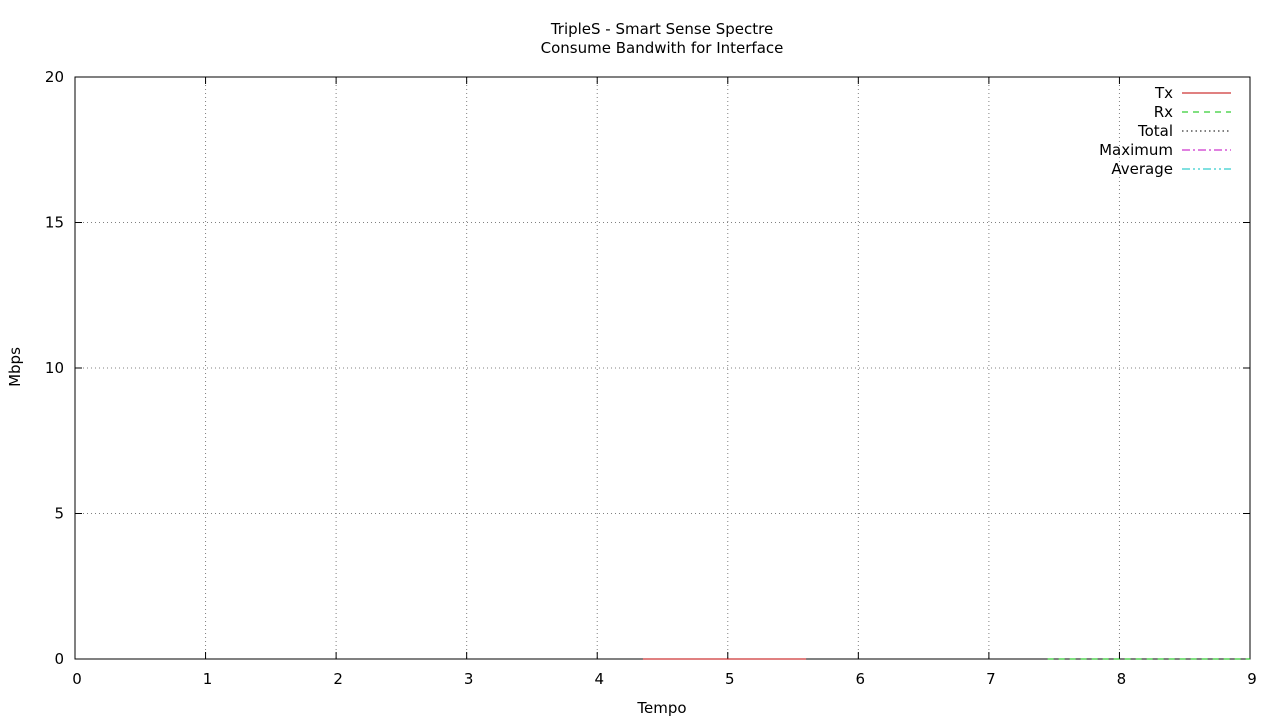 This screenshot has width=1280, height=724. I want to click on y-tick-label: 10, so click(54, 368).